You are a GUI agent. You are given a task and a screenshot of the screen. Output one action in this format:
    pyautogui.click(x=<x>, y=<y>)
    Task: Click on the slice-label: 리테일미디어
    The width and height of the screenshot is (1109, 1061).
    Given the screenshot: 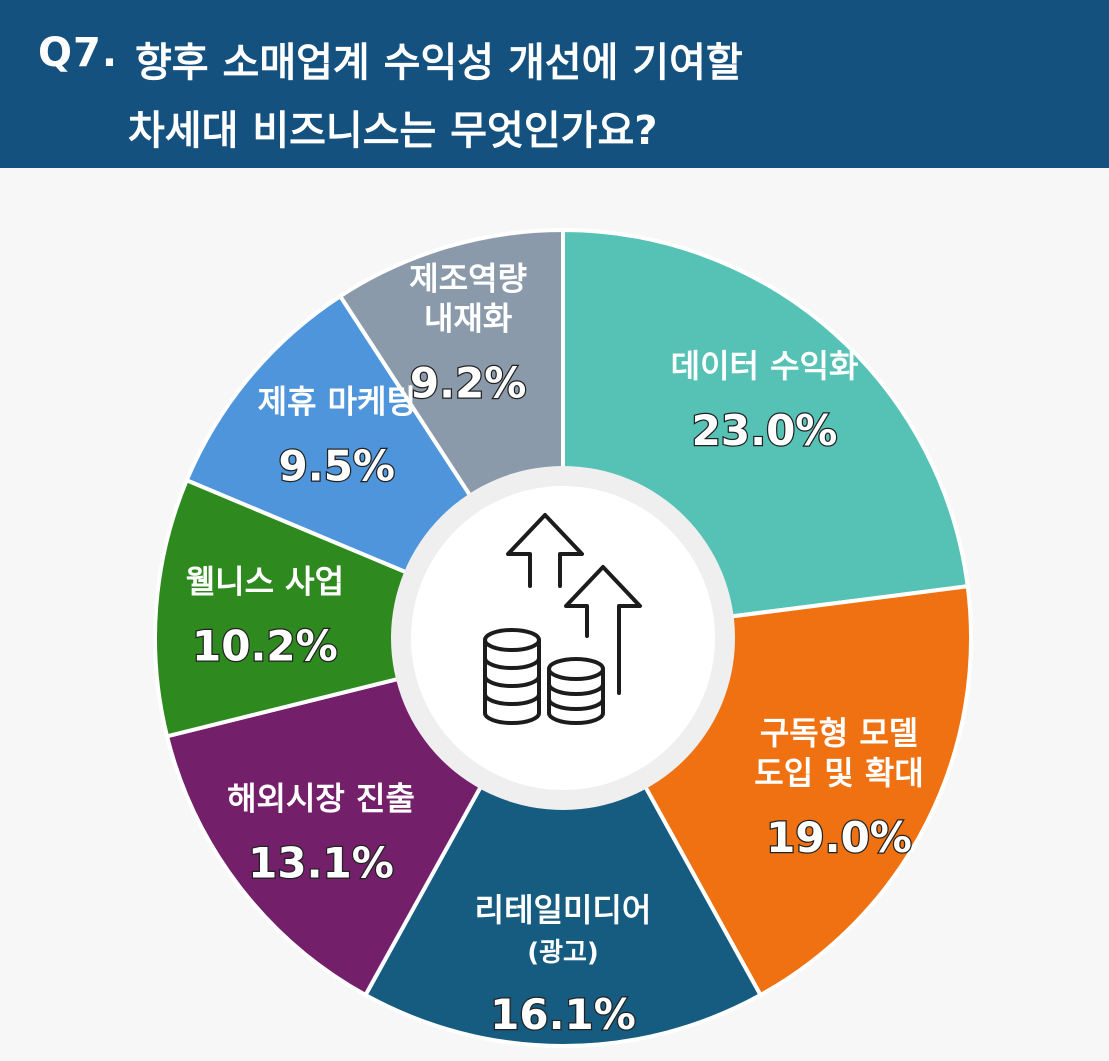 What is the action you would take?
    pyautogui.click(x=563, y=910)
    